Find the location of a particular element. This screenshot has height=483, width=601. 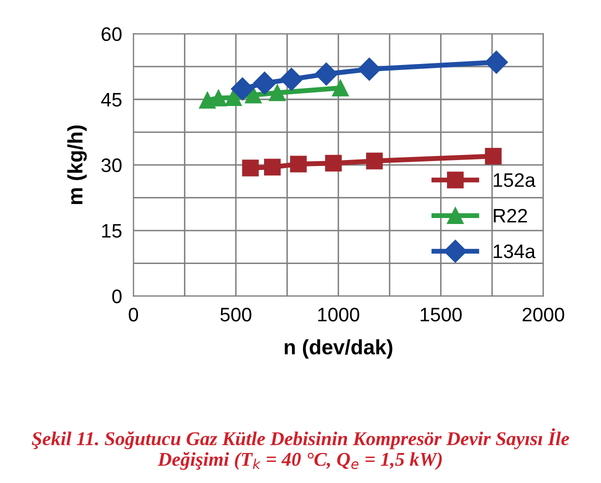

y-tick-label: 60 is located at coordinates (112, 34).